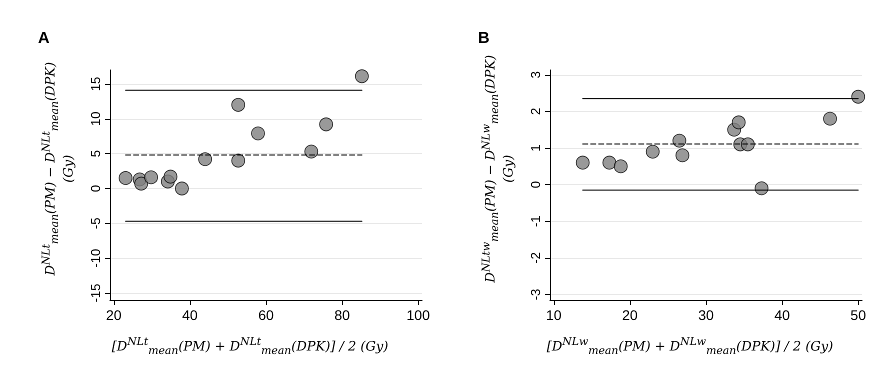  I want to click on y-tick-label: -15, so click(95, 293).